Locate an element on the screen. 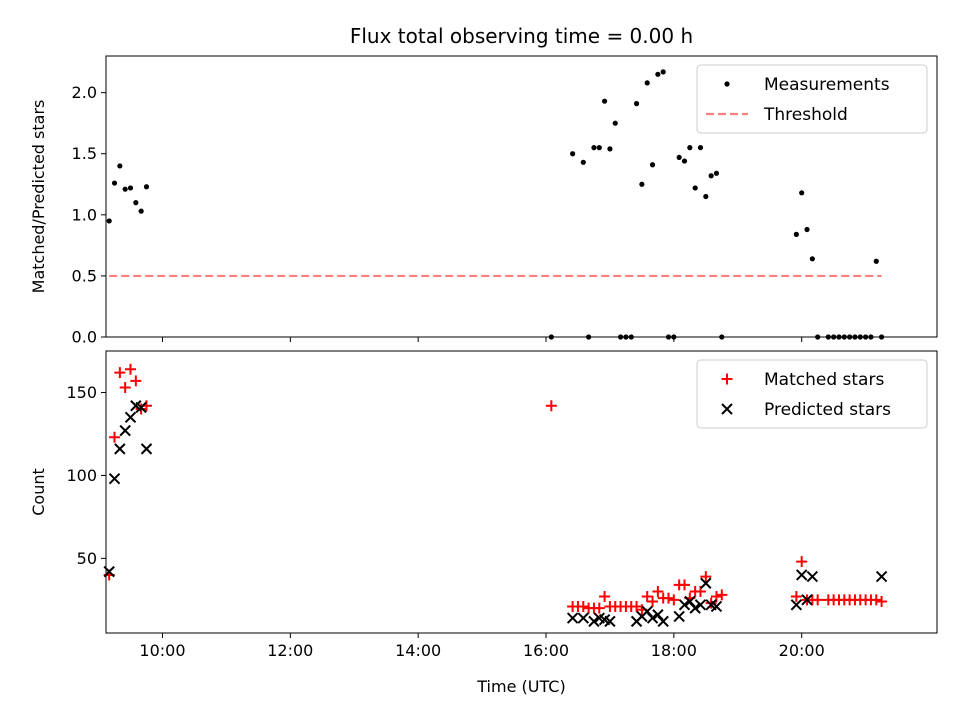  y-axis-label: Count is located at coordinates (38, 492).